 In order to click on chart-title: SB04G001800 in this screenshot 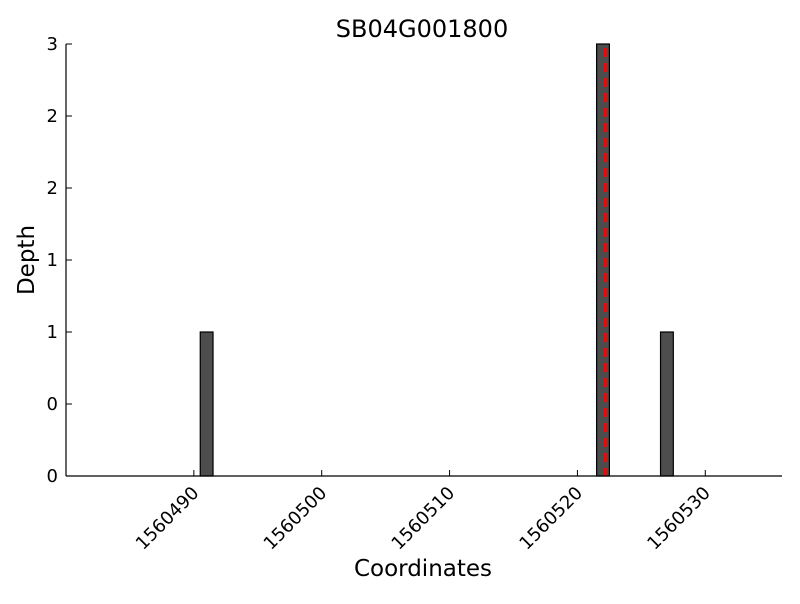, I will do `click(422, 29)`.